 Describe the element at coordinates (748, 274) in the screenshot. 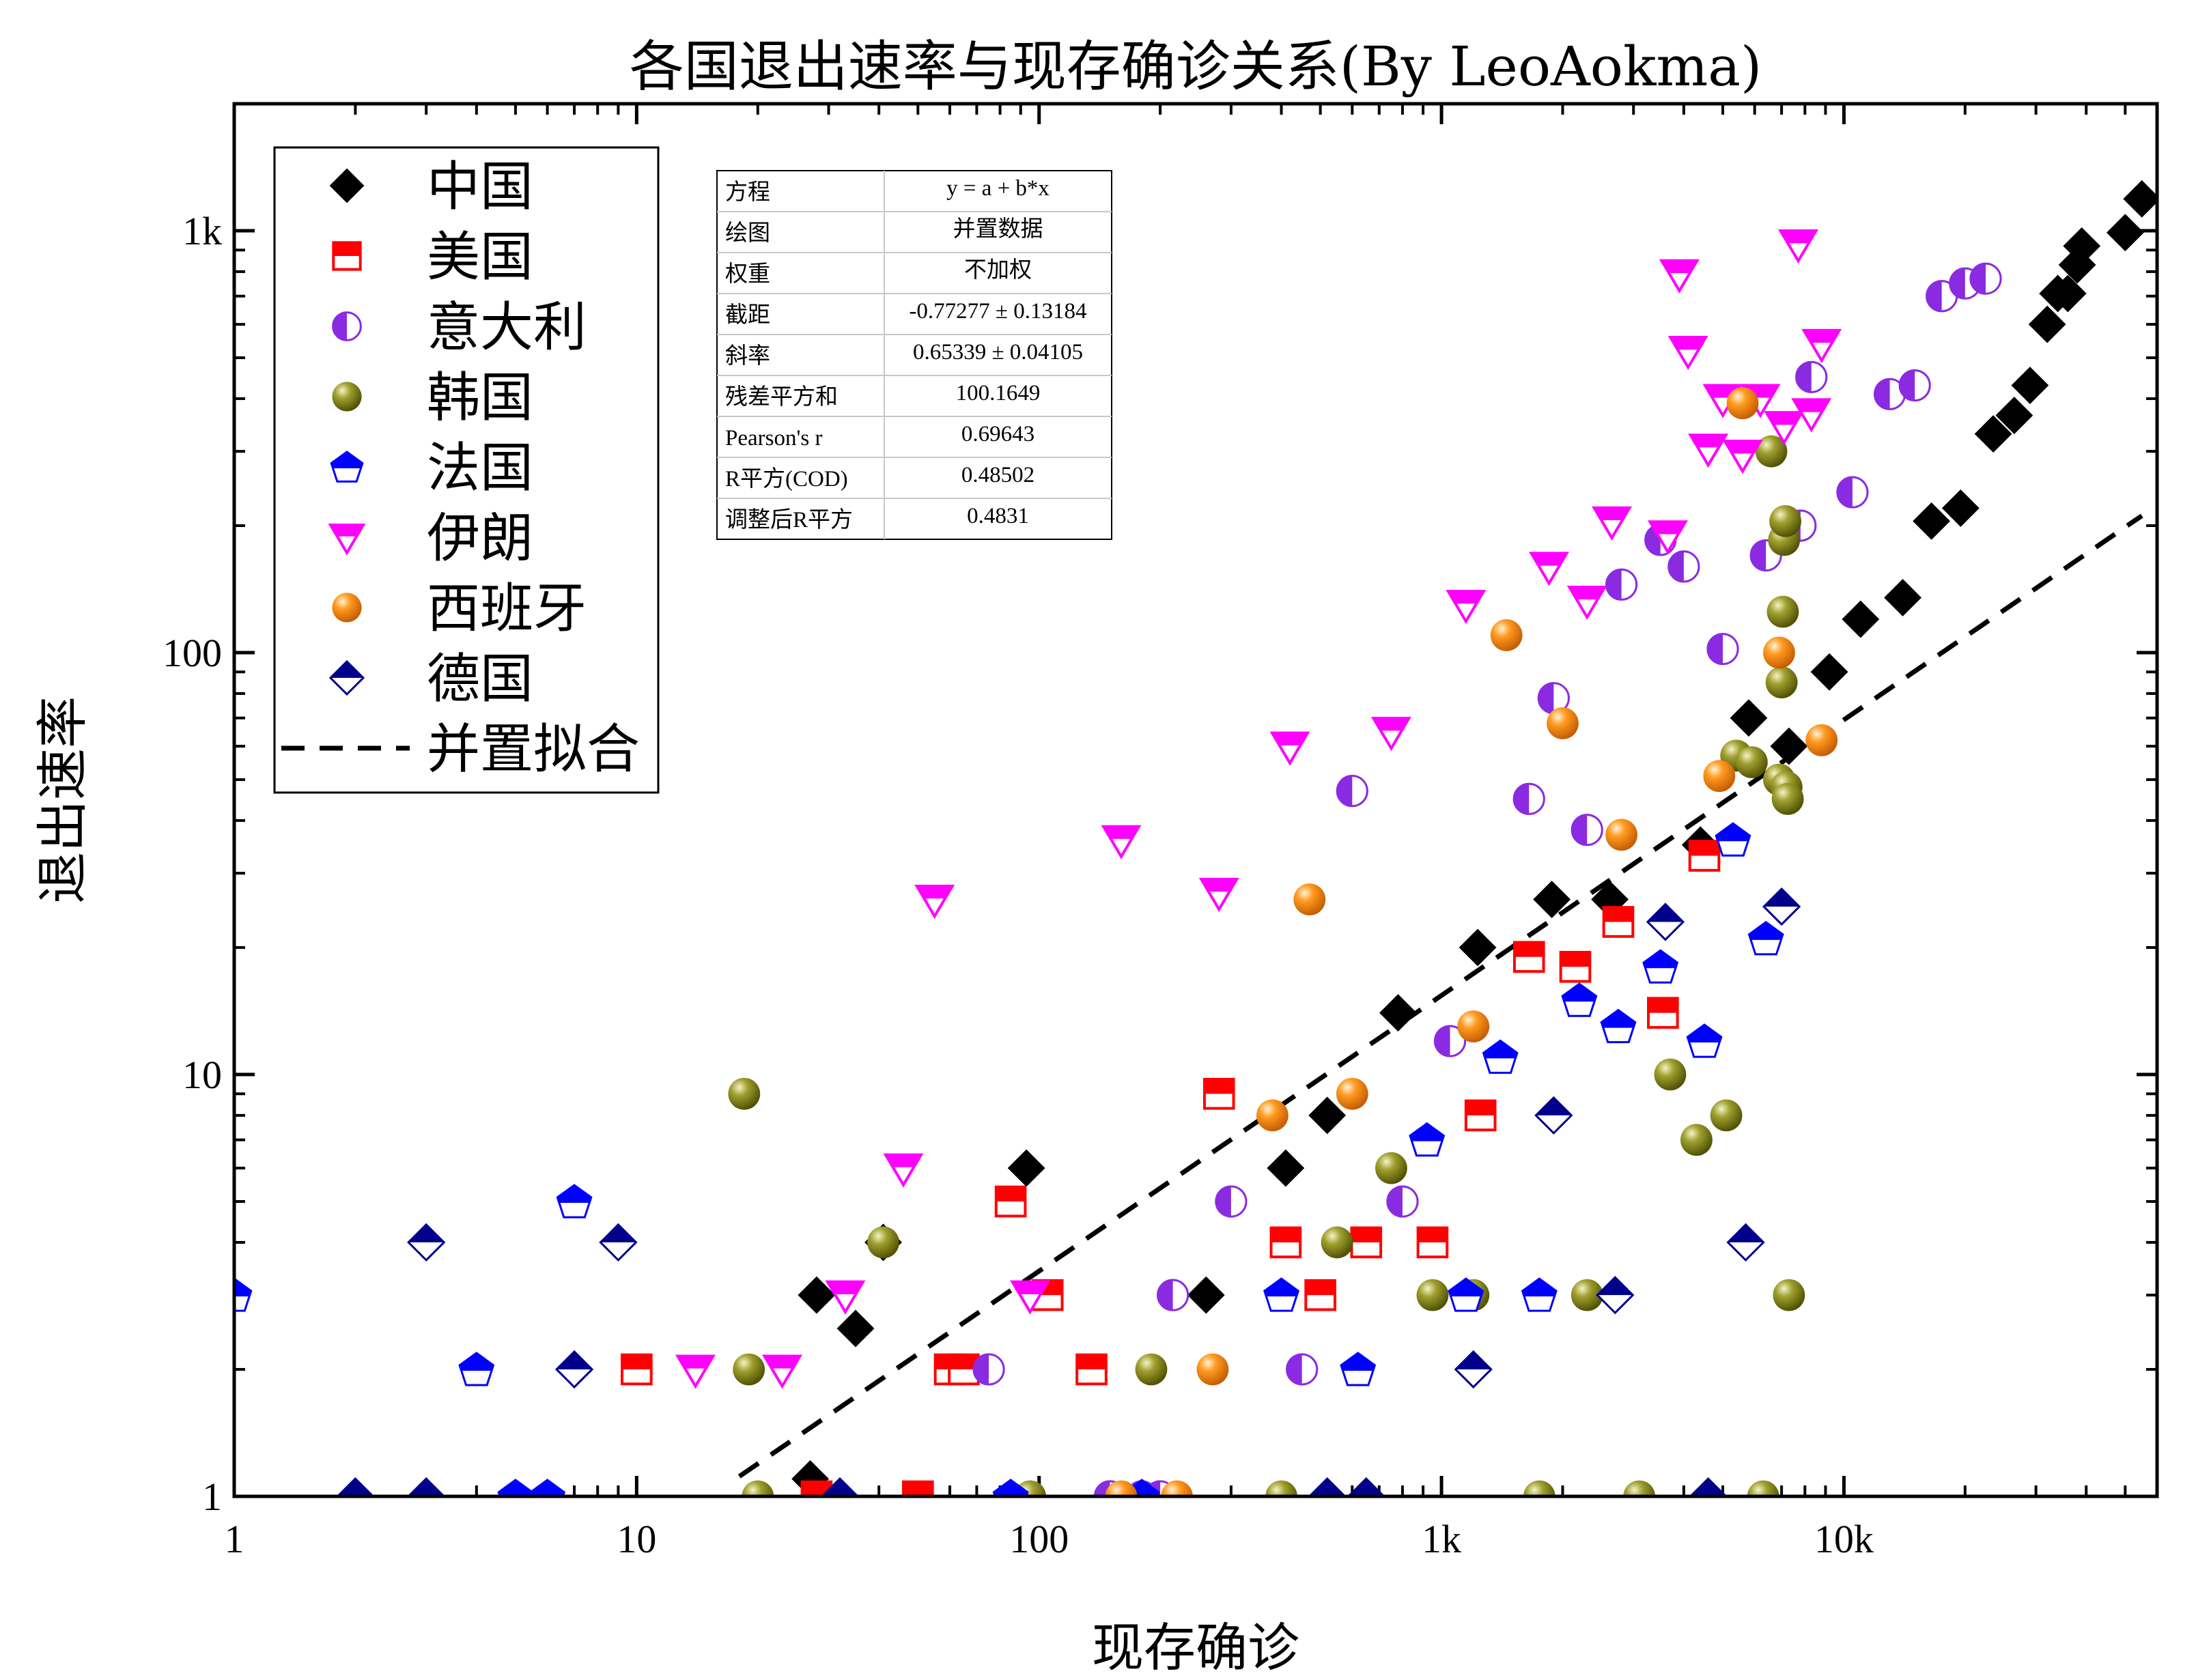

I see `stats-label: 权重` at that location.